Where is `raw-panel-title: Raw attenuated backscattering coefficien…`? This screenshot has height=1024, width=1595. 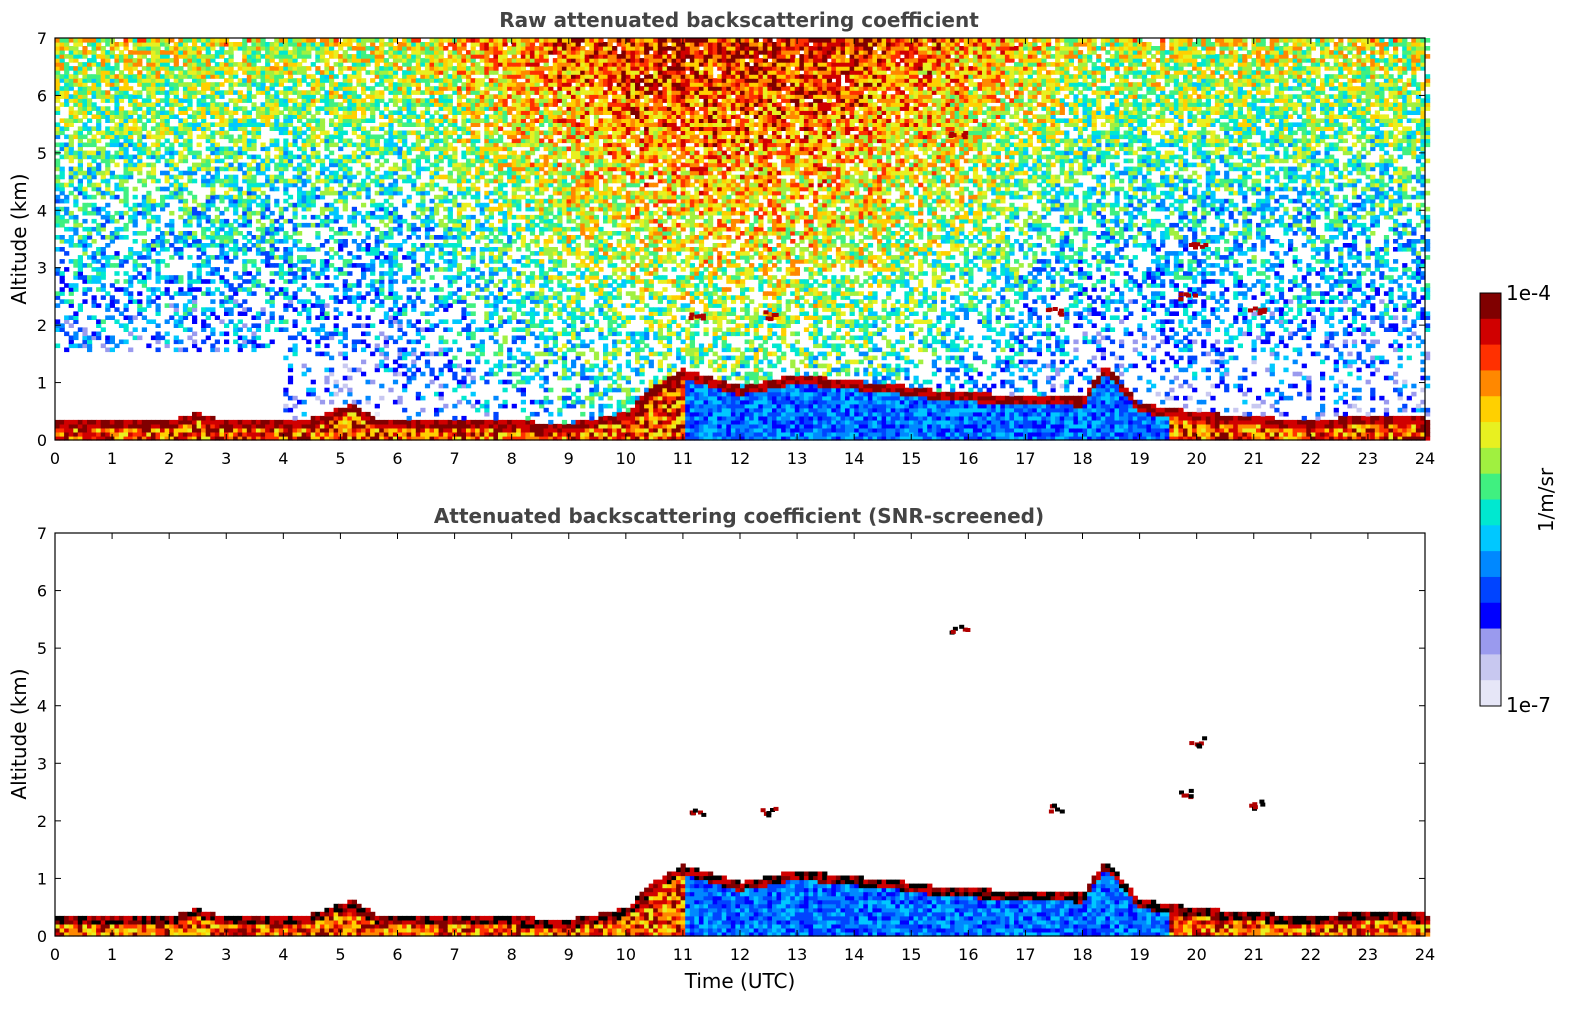
raw-panel-title: Raw attenuated backscattering coefficien… is located at coordinates (739, 20).